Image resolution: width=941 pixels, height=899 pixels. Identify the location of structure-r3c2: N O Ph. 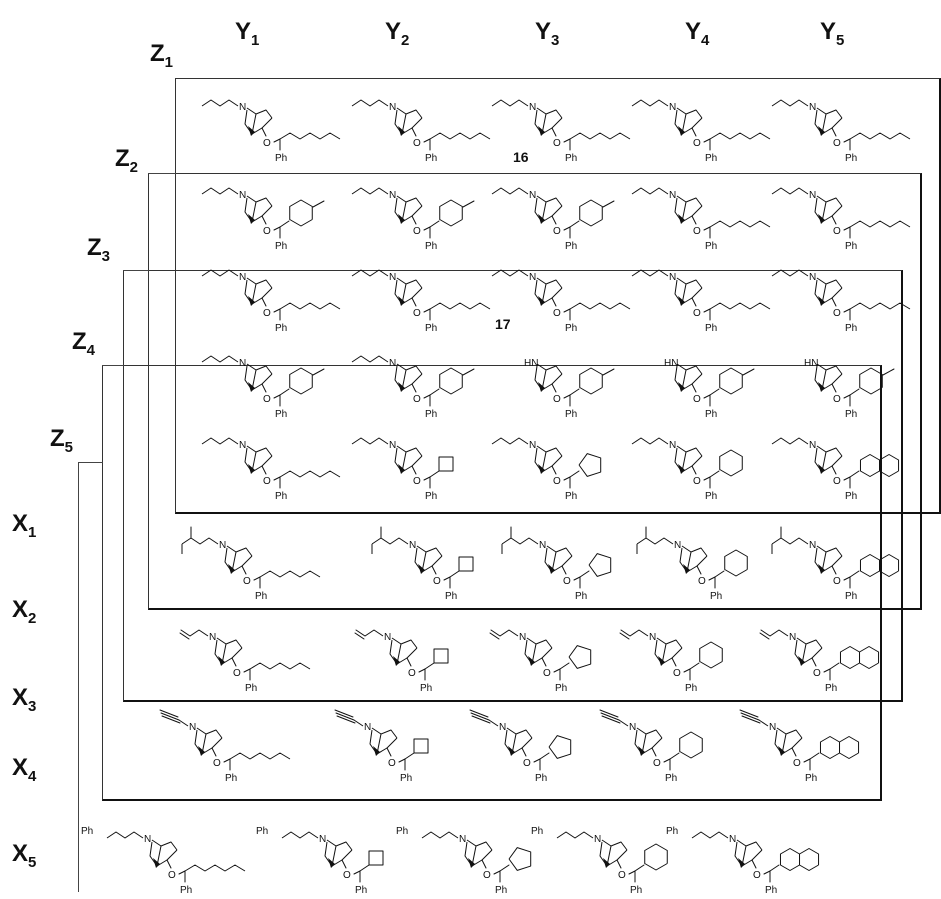
(415, 298).